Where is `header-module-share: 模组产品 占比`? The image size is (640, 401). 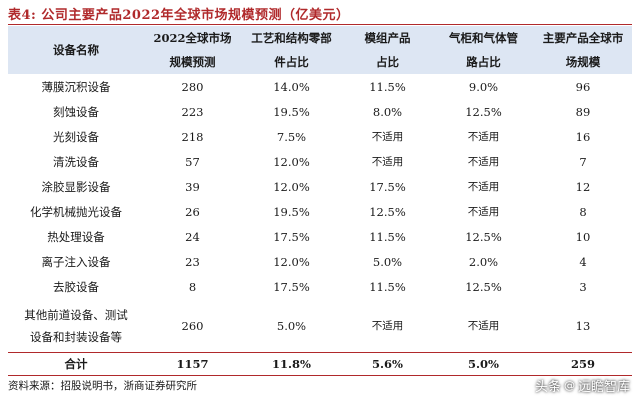 header-module-share: 模组产品 占比 is located at coordinates (387, 50).